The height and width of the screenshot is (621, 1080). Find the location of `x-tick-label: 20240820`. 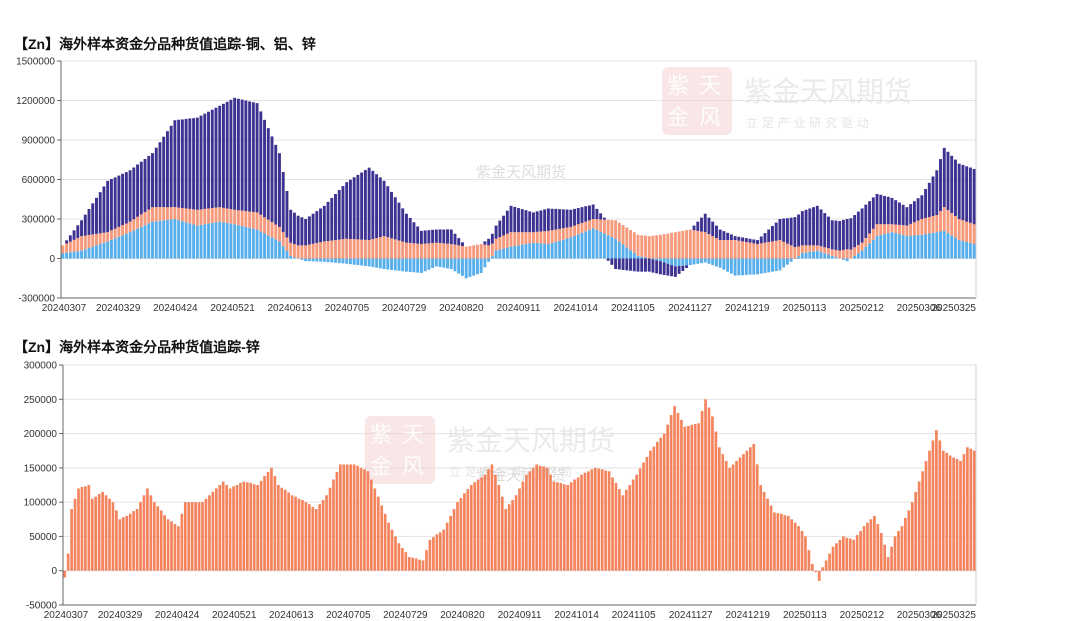

x-tick-label: 20240820 is located at coordinates (462, 615).